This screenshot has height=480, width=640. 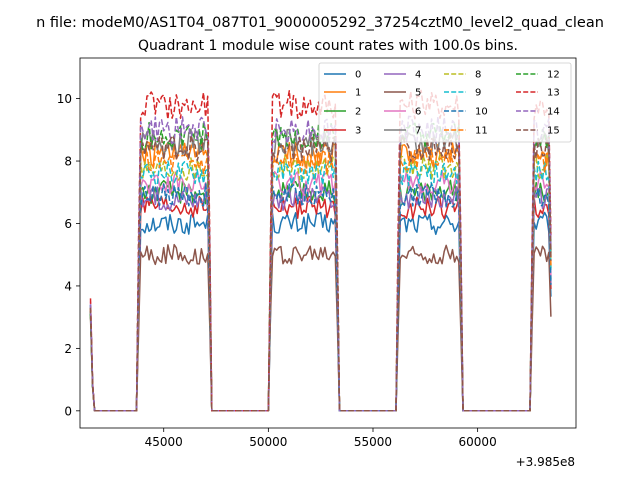 What do you see at coordinates (68, 349) in the screenshot?
I see `y-tick-label: 2` at bounding box center [68, 349].